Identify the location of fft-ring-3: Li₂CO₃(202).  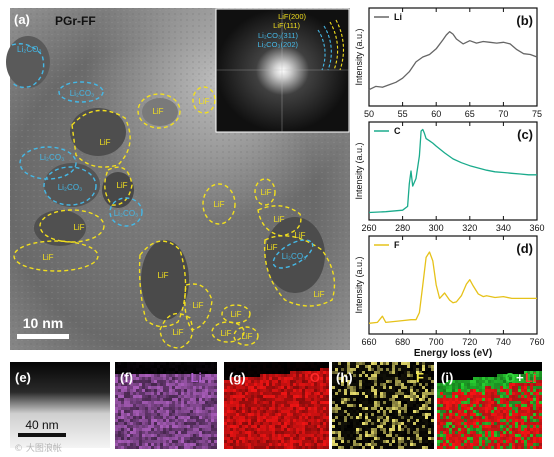
(277, 44).